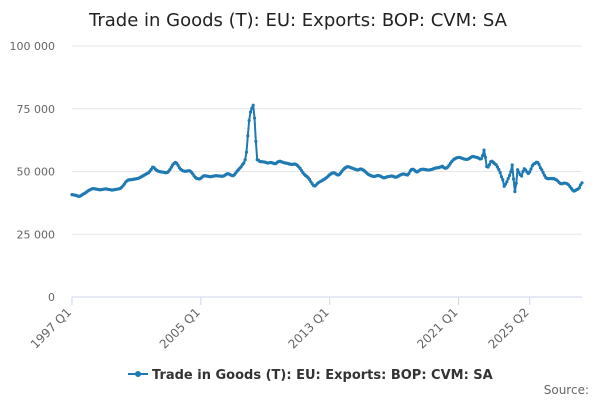  Describe the element at coordinates (437, 328) in the screenshot. I see `x-tick-label: 2021 Q1` at that location.